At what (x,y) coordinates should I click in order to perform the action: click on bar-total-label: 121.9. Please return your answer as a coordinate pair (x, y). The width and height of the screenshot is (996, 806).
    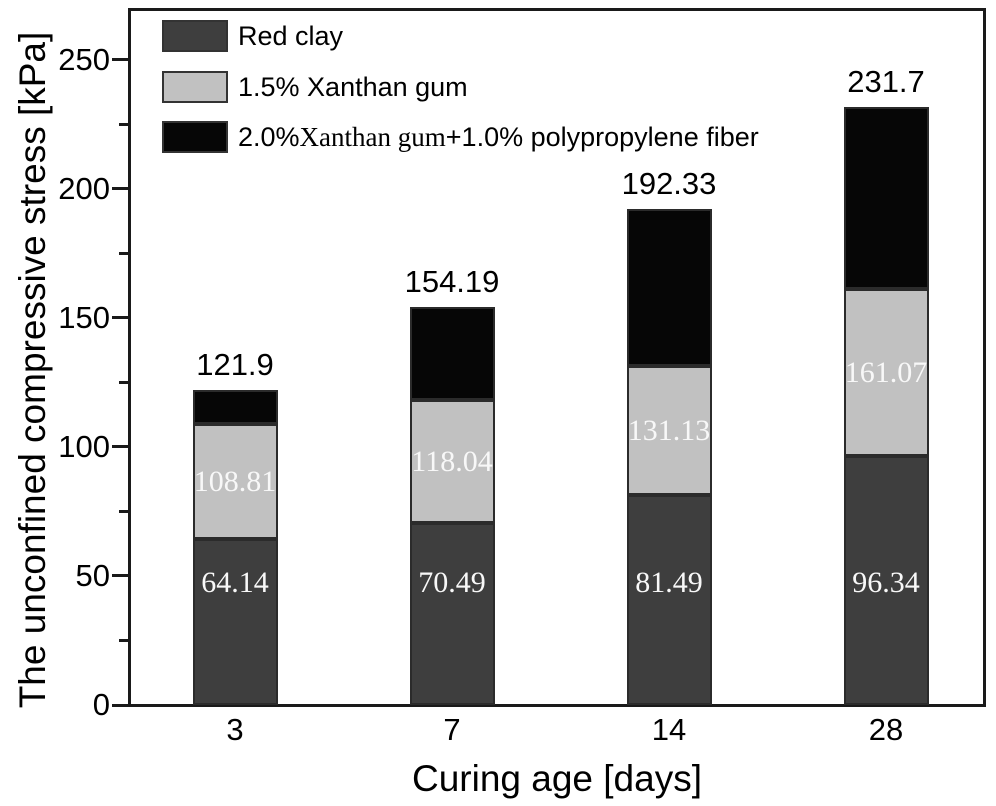
    Looking at the image, I should click on (235, 365).